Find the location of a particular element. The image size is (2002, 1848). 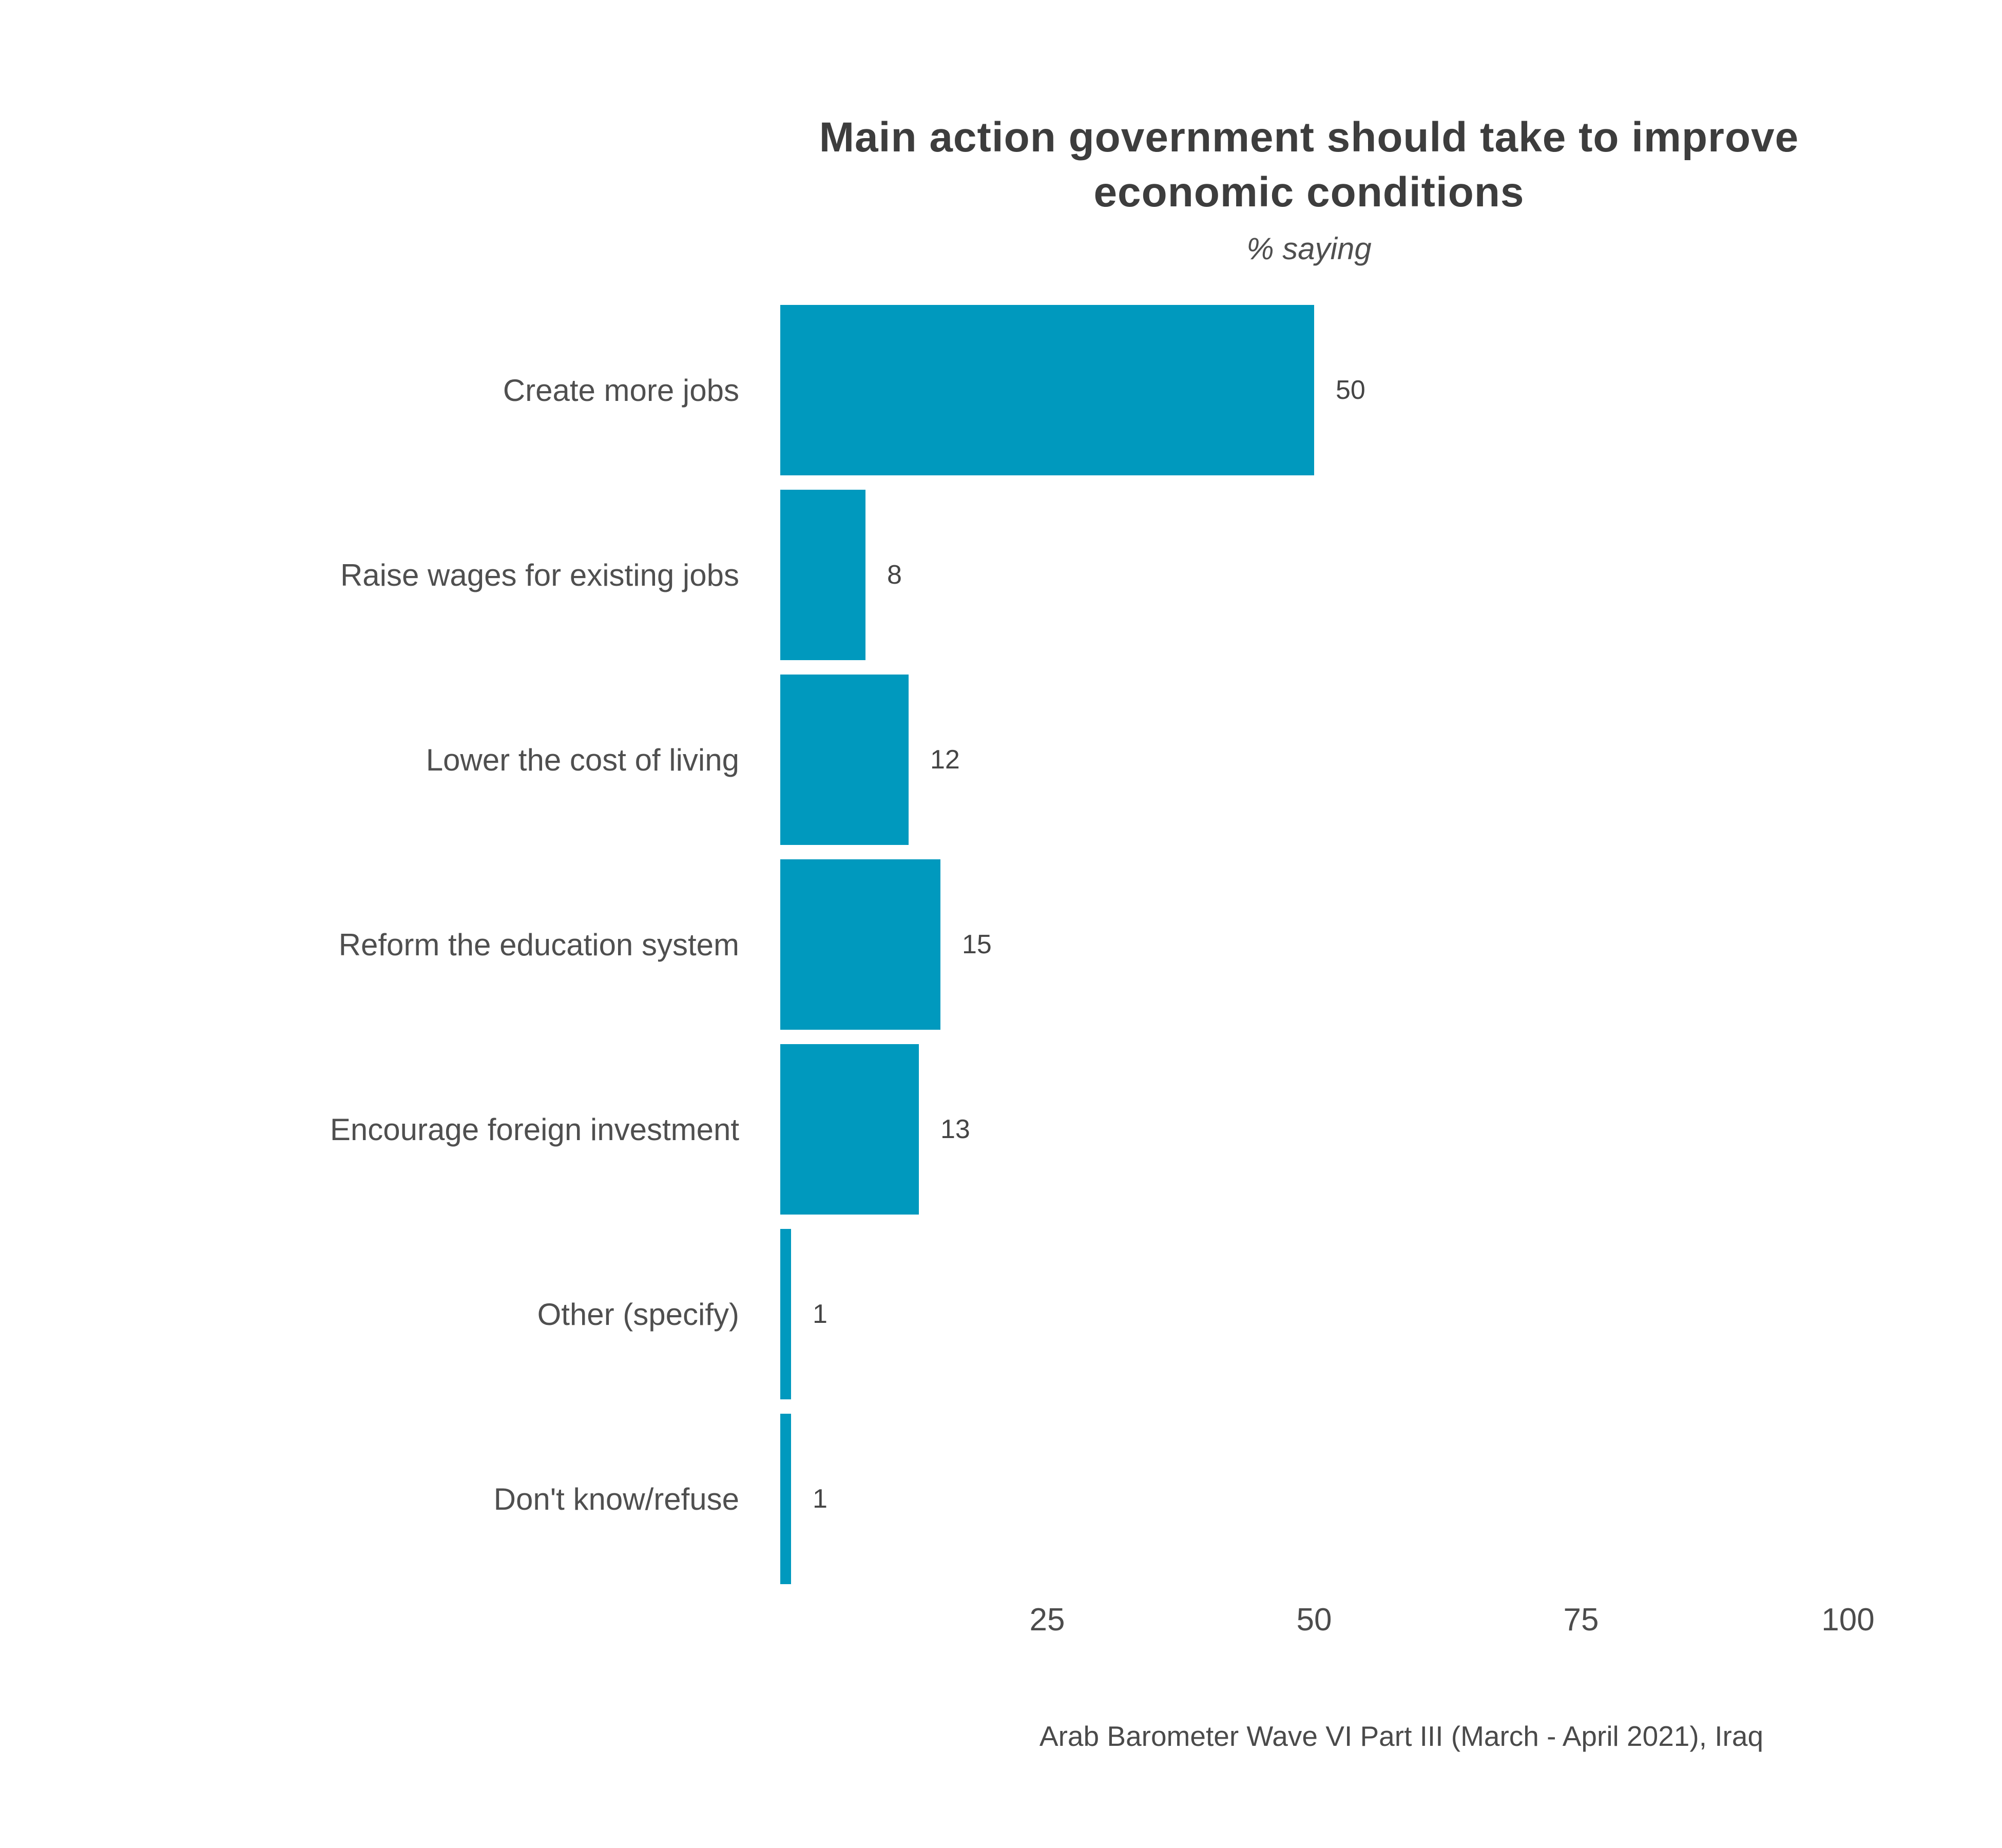

bar-area: 13 is located at coordinates (1391, 1129).